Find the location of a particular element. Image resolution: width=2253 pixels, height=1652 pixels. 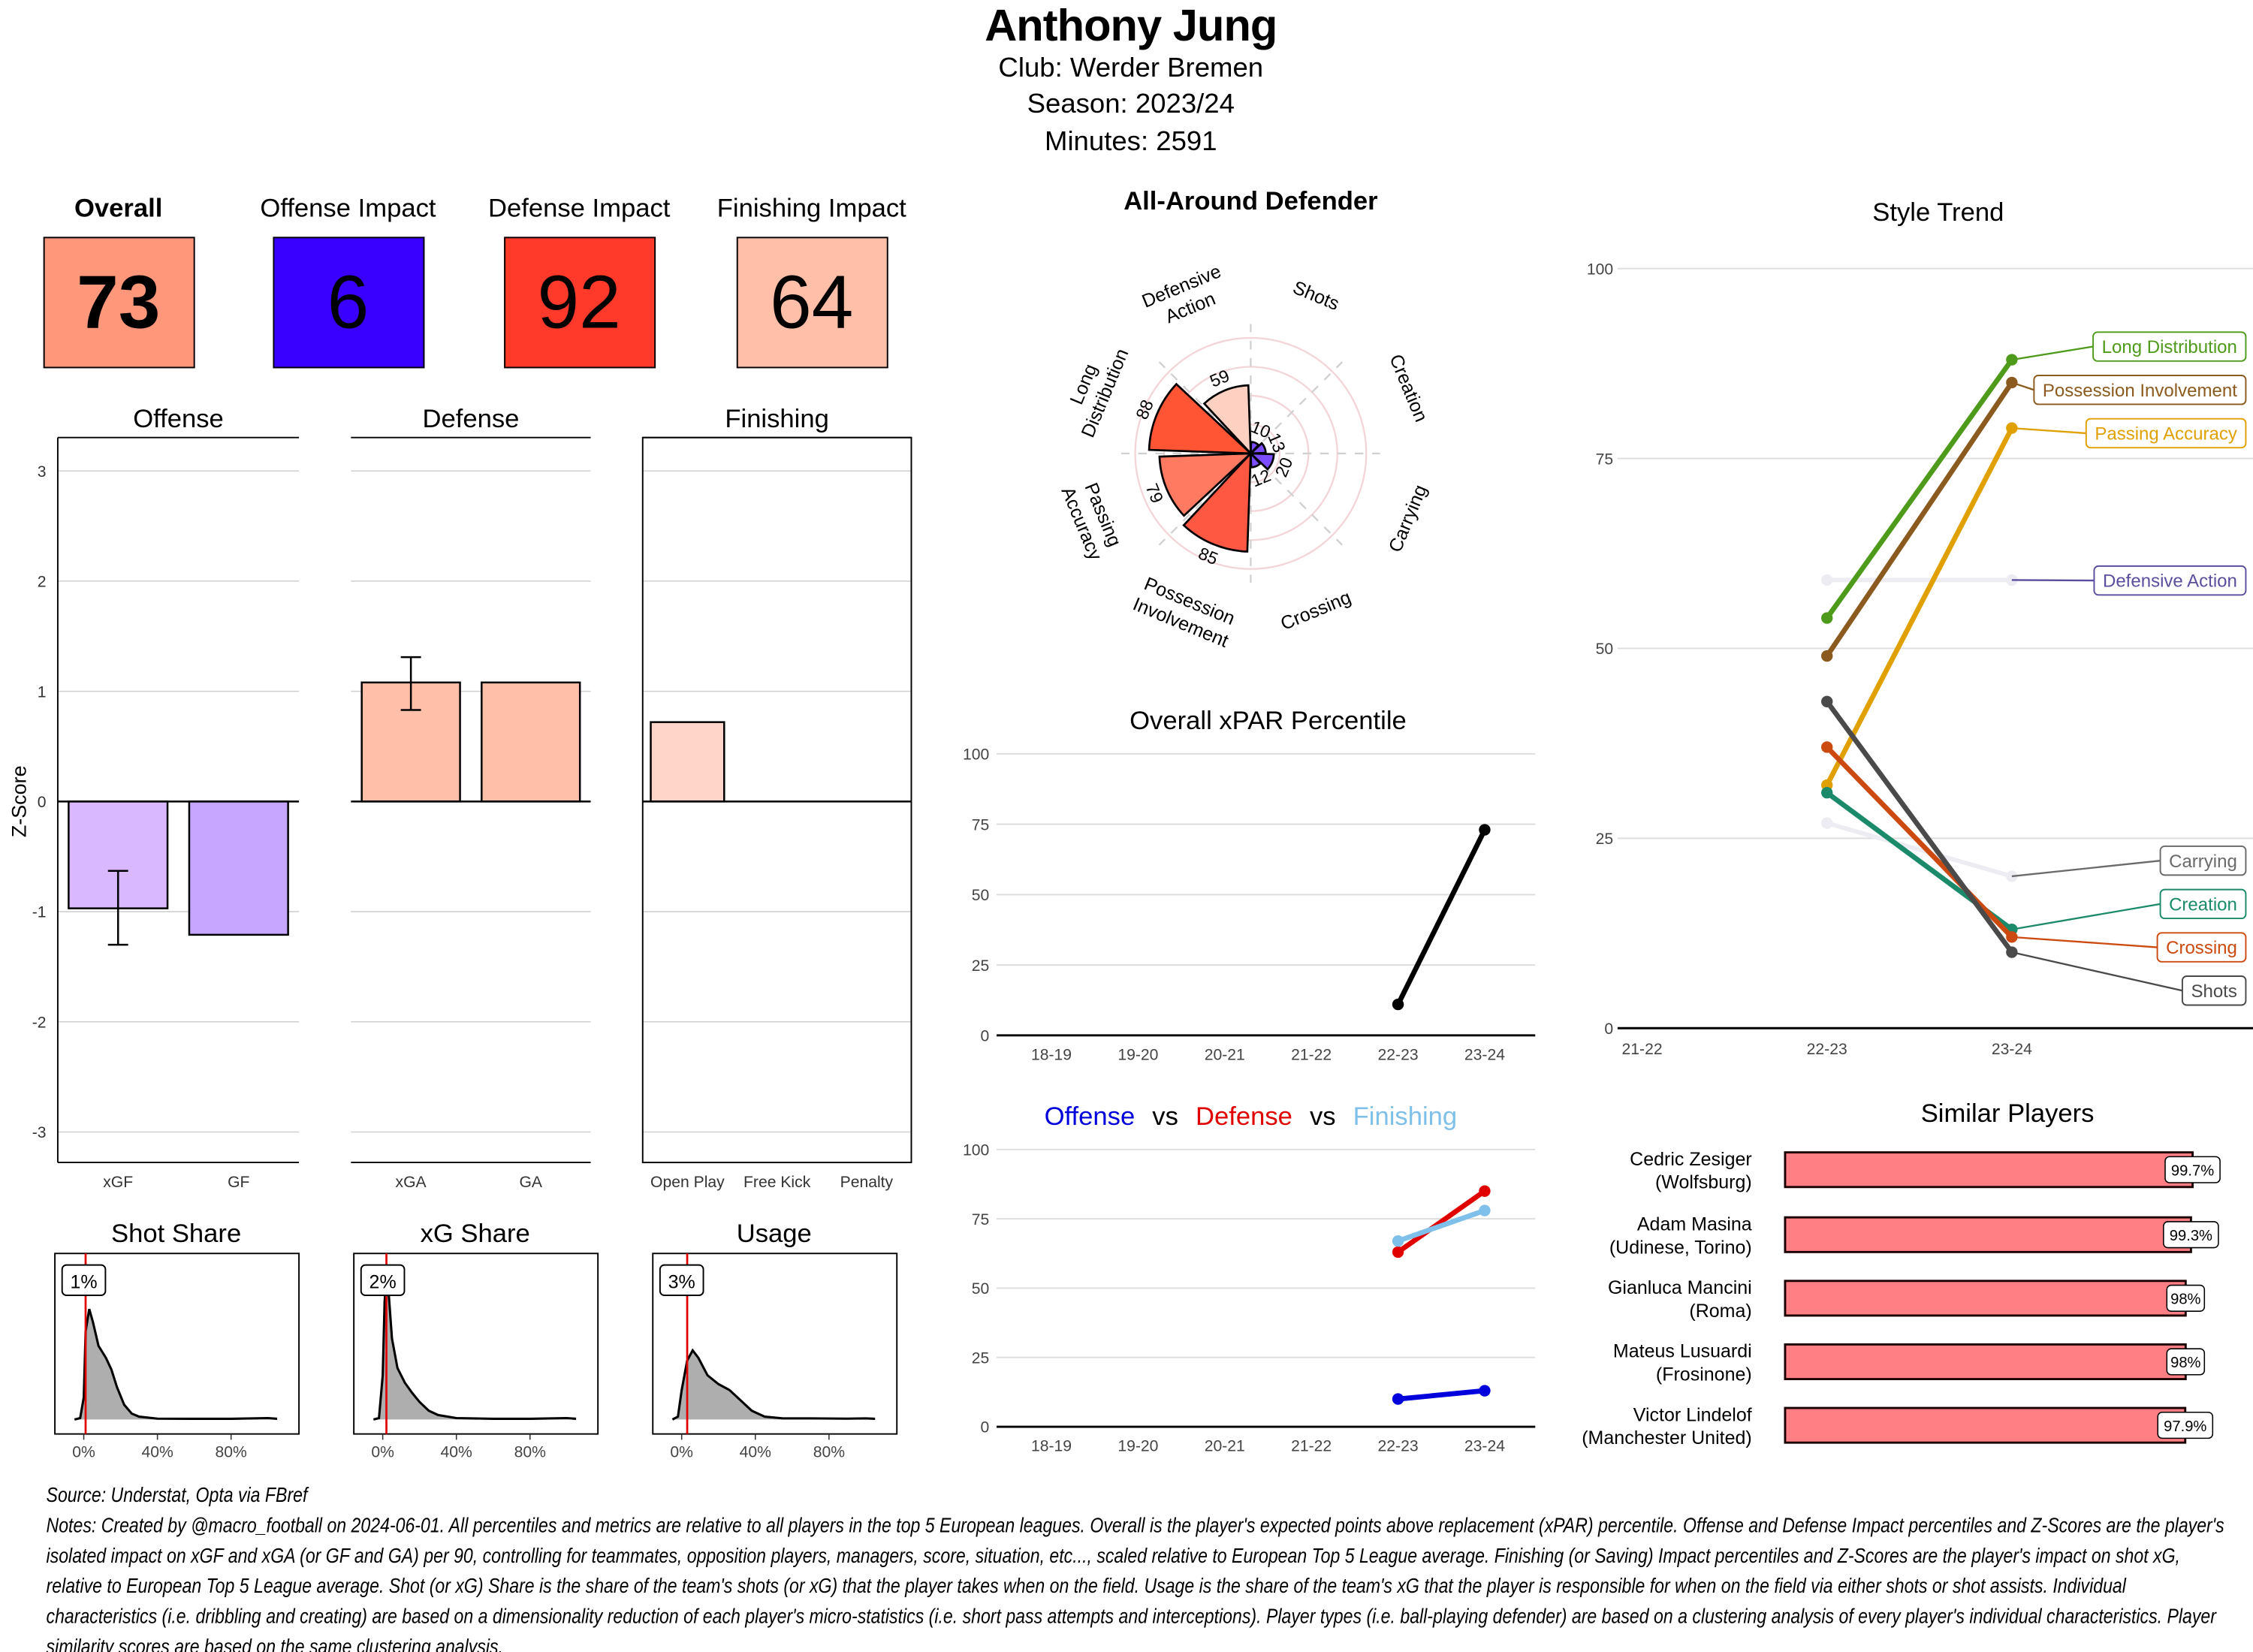

similar-player-name: Gianluca Mancini is located at coordinates (1680, 1287).